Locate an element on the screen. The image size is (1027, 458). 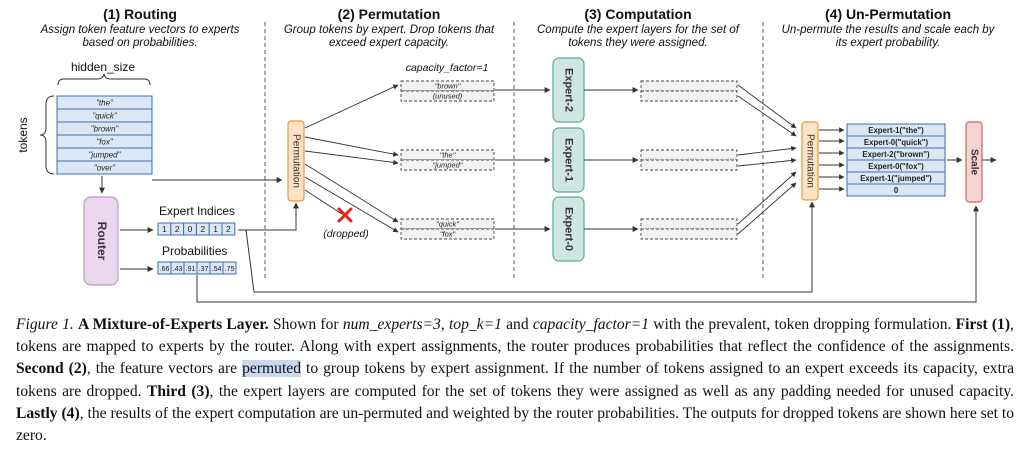
token-text: "the" is located at coordinates (105, 103).